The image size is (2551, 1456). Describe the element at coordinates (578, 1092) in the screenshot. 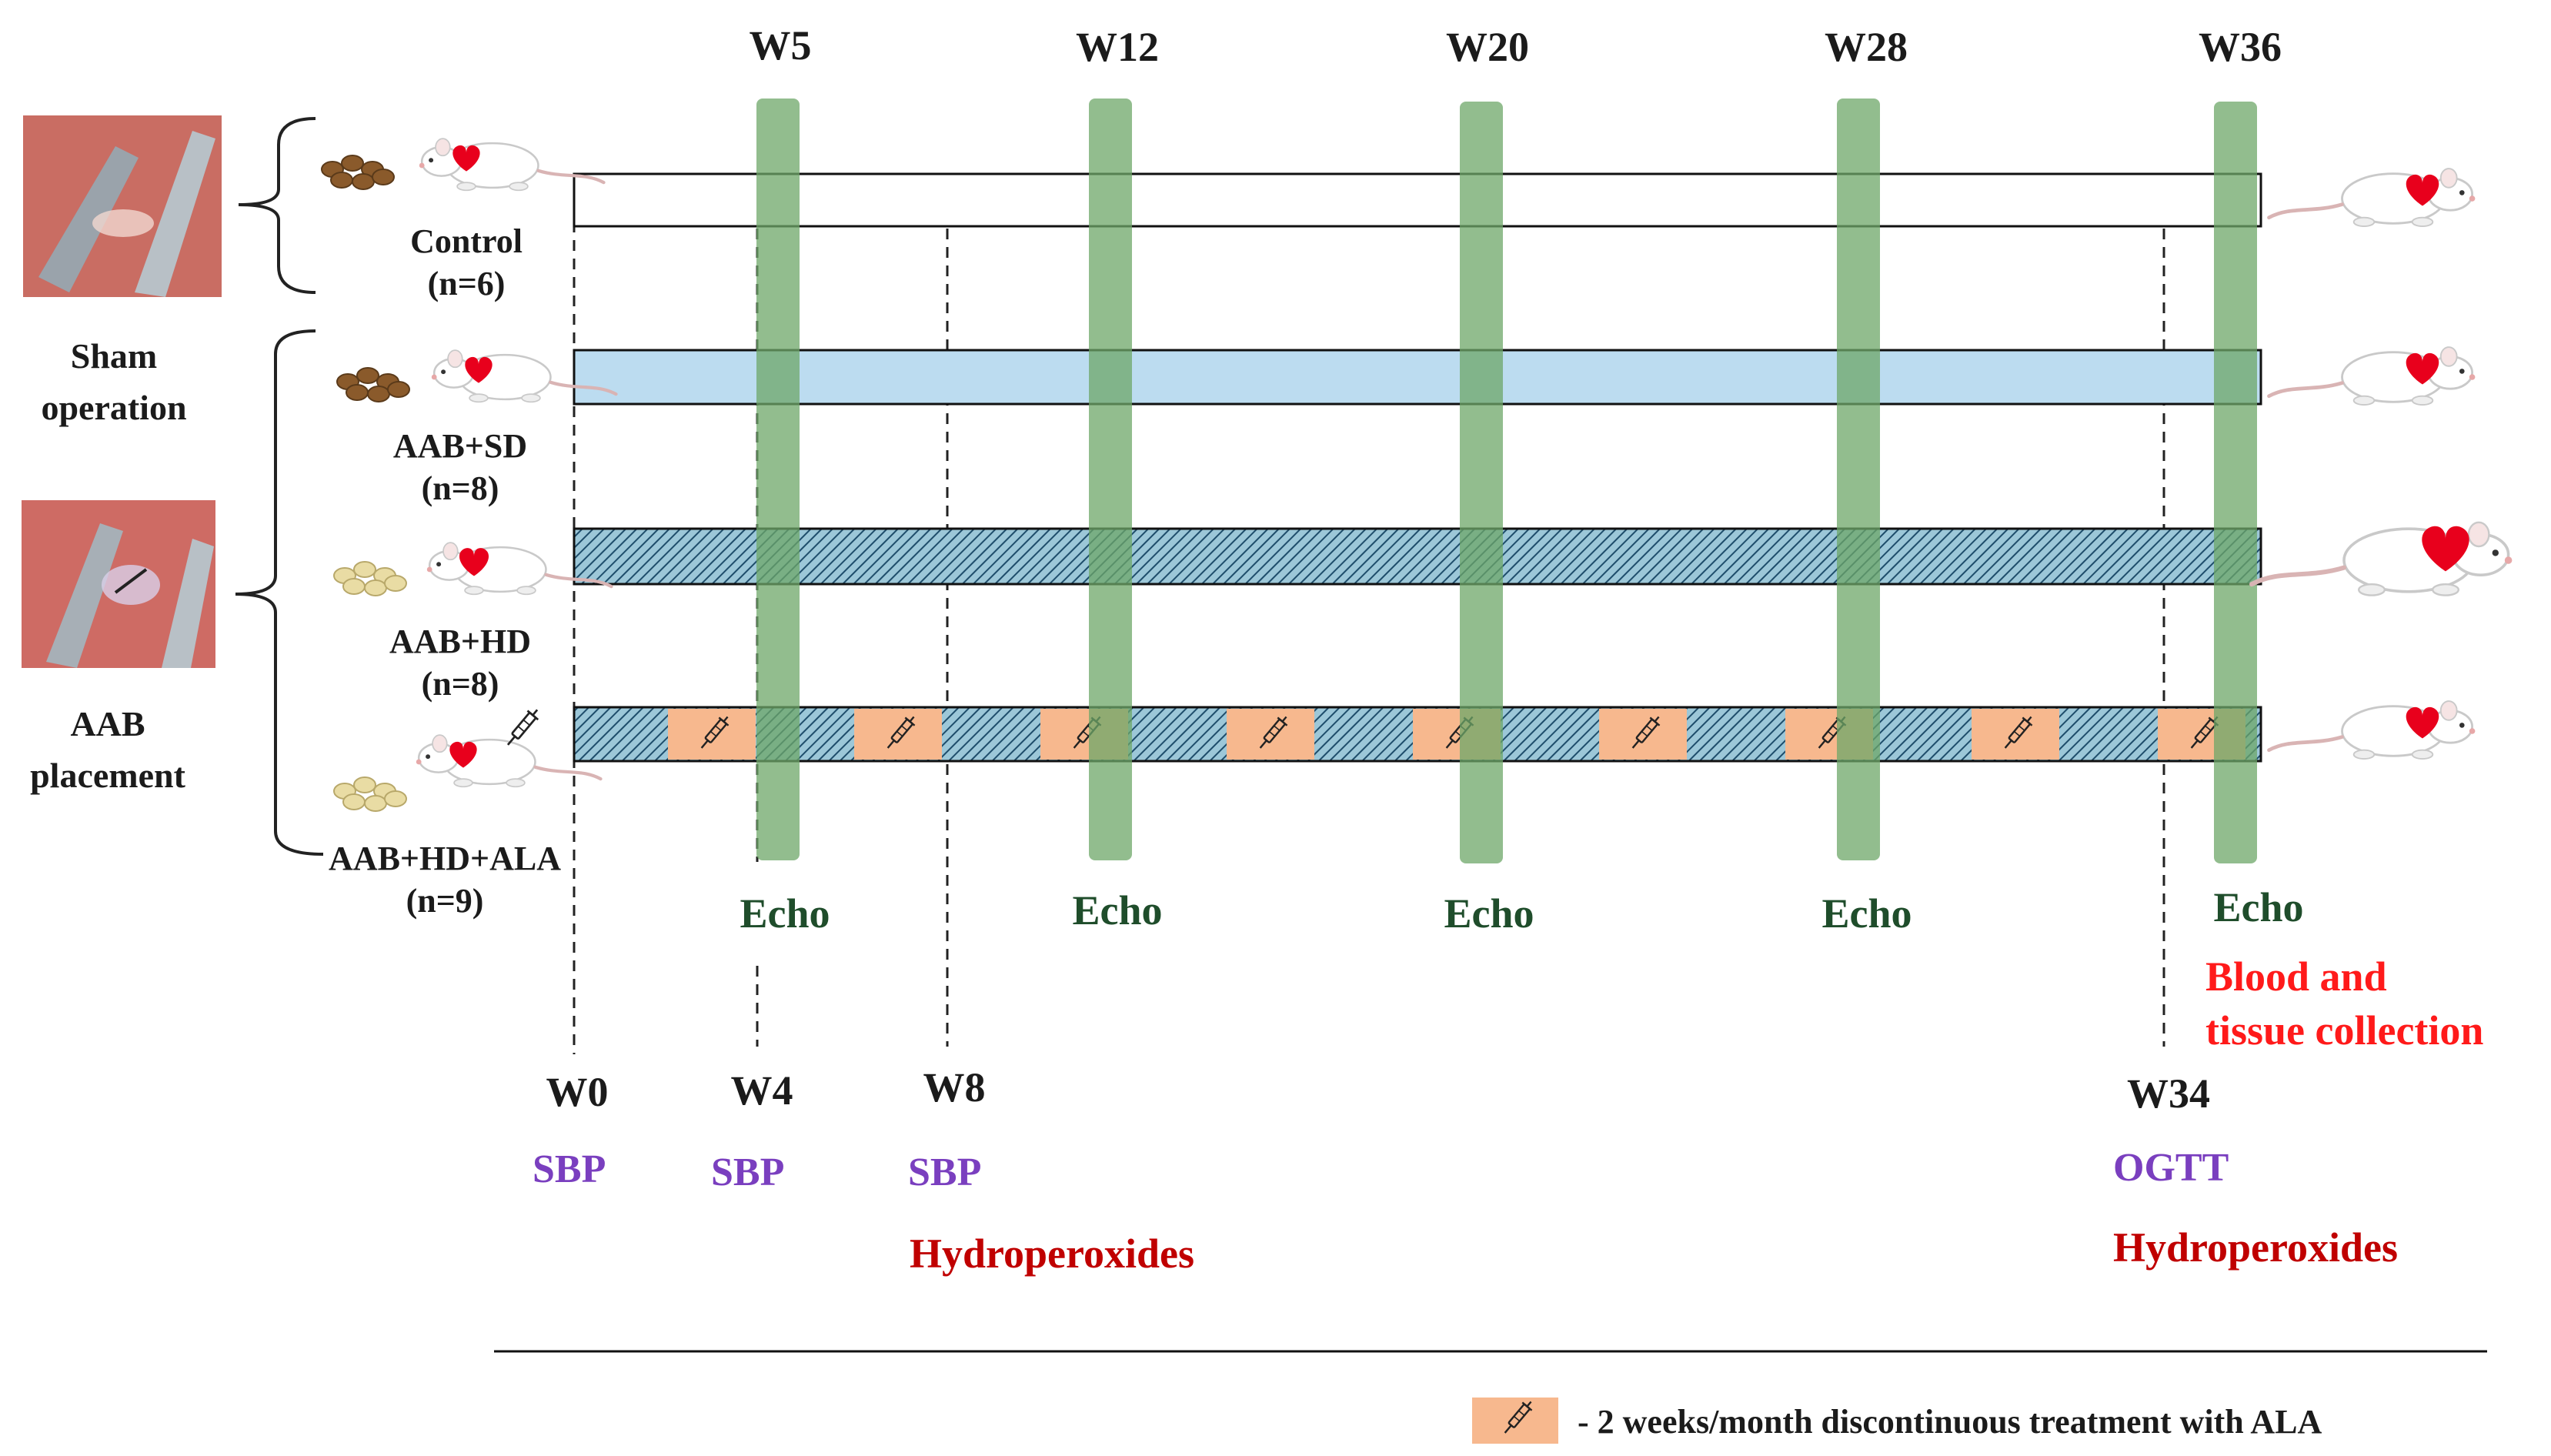

I see `week-label-w0: W0` at that location.